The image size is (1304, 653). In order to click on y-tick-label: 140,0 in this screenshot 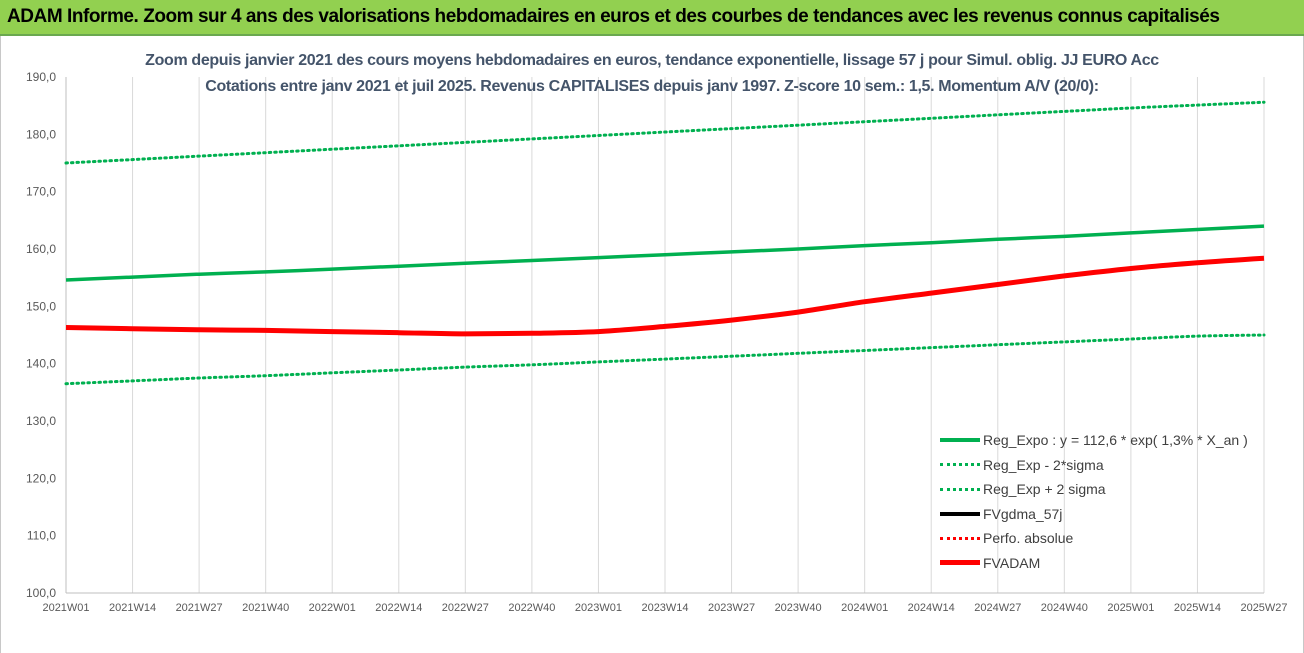, I will do `click(41, 364)`.